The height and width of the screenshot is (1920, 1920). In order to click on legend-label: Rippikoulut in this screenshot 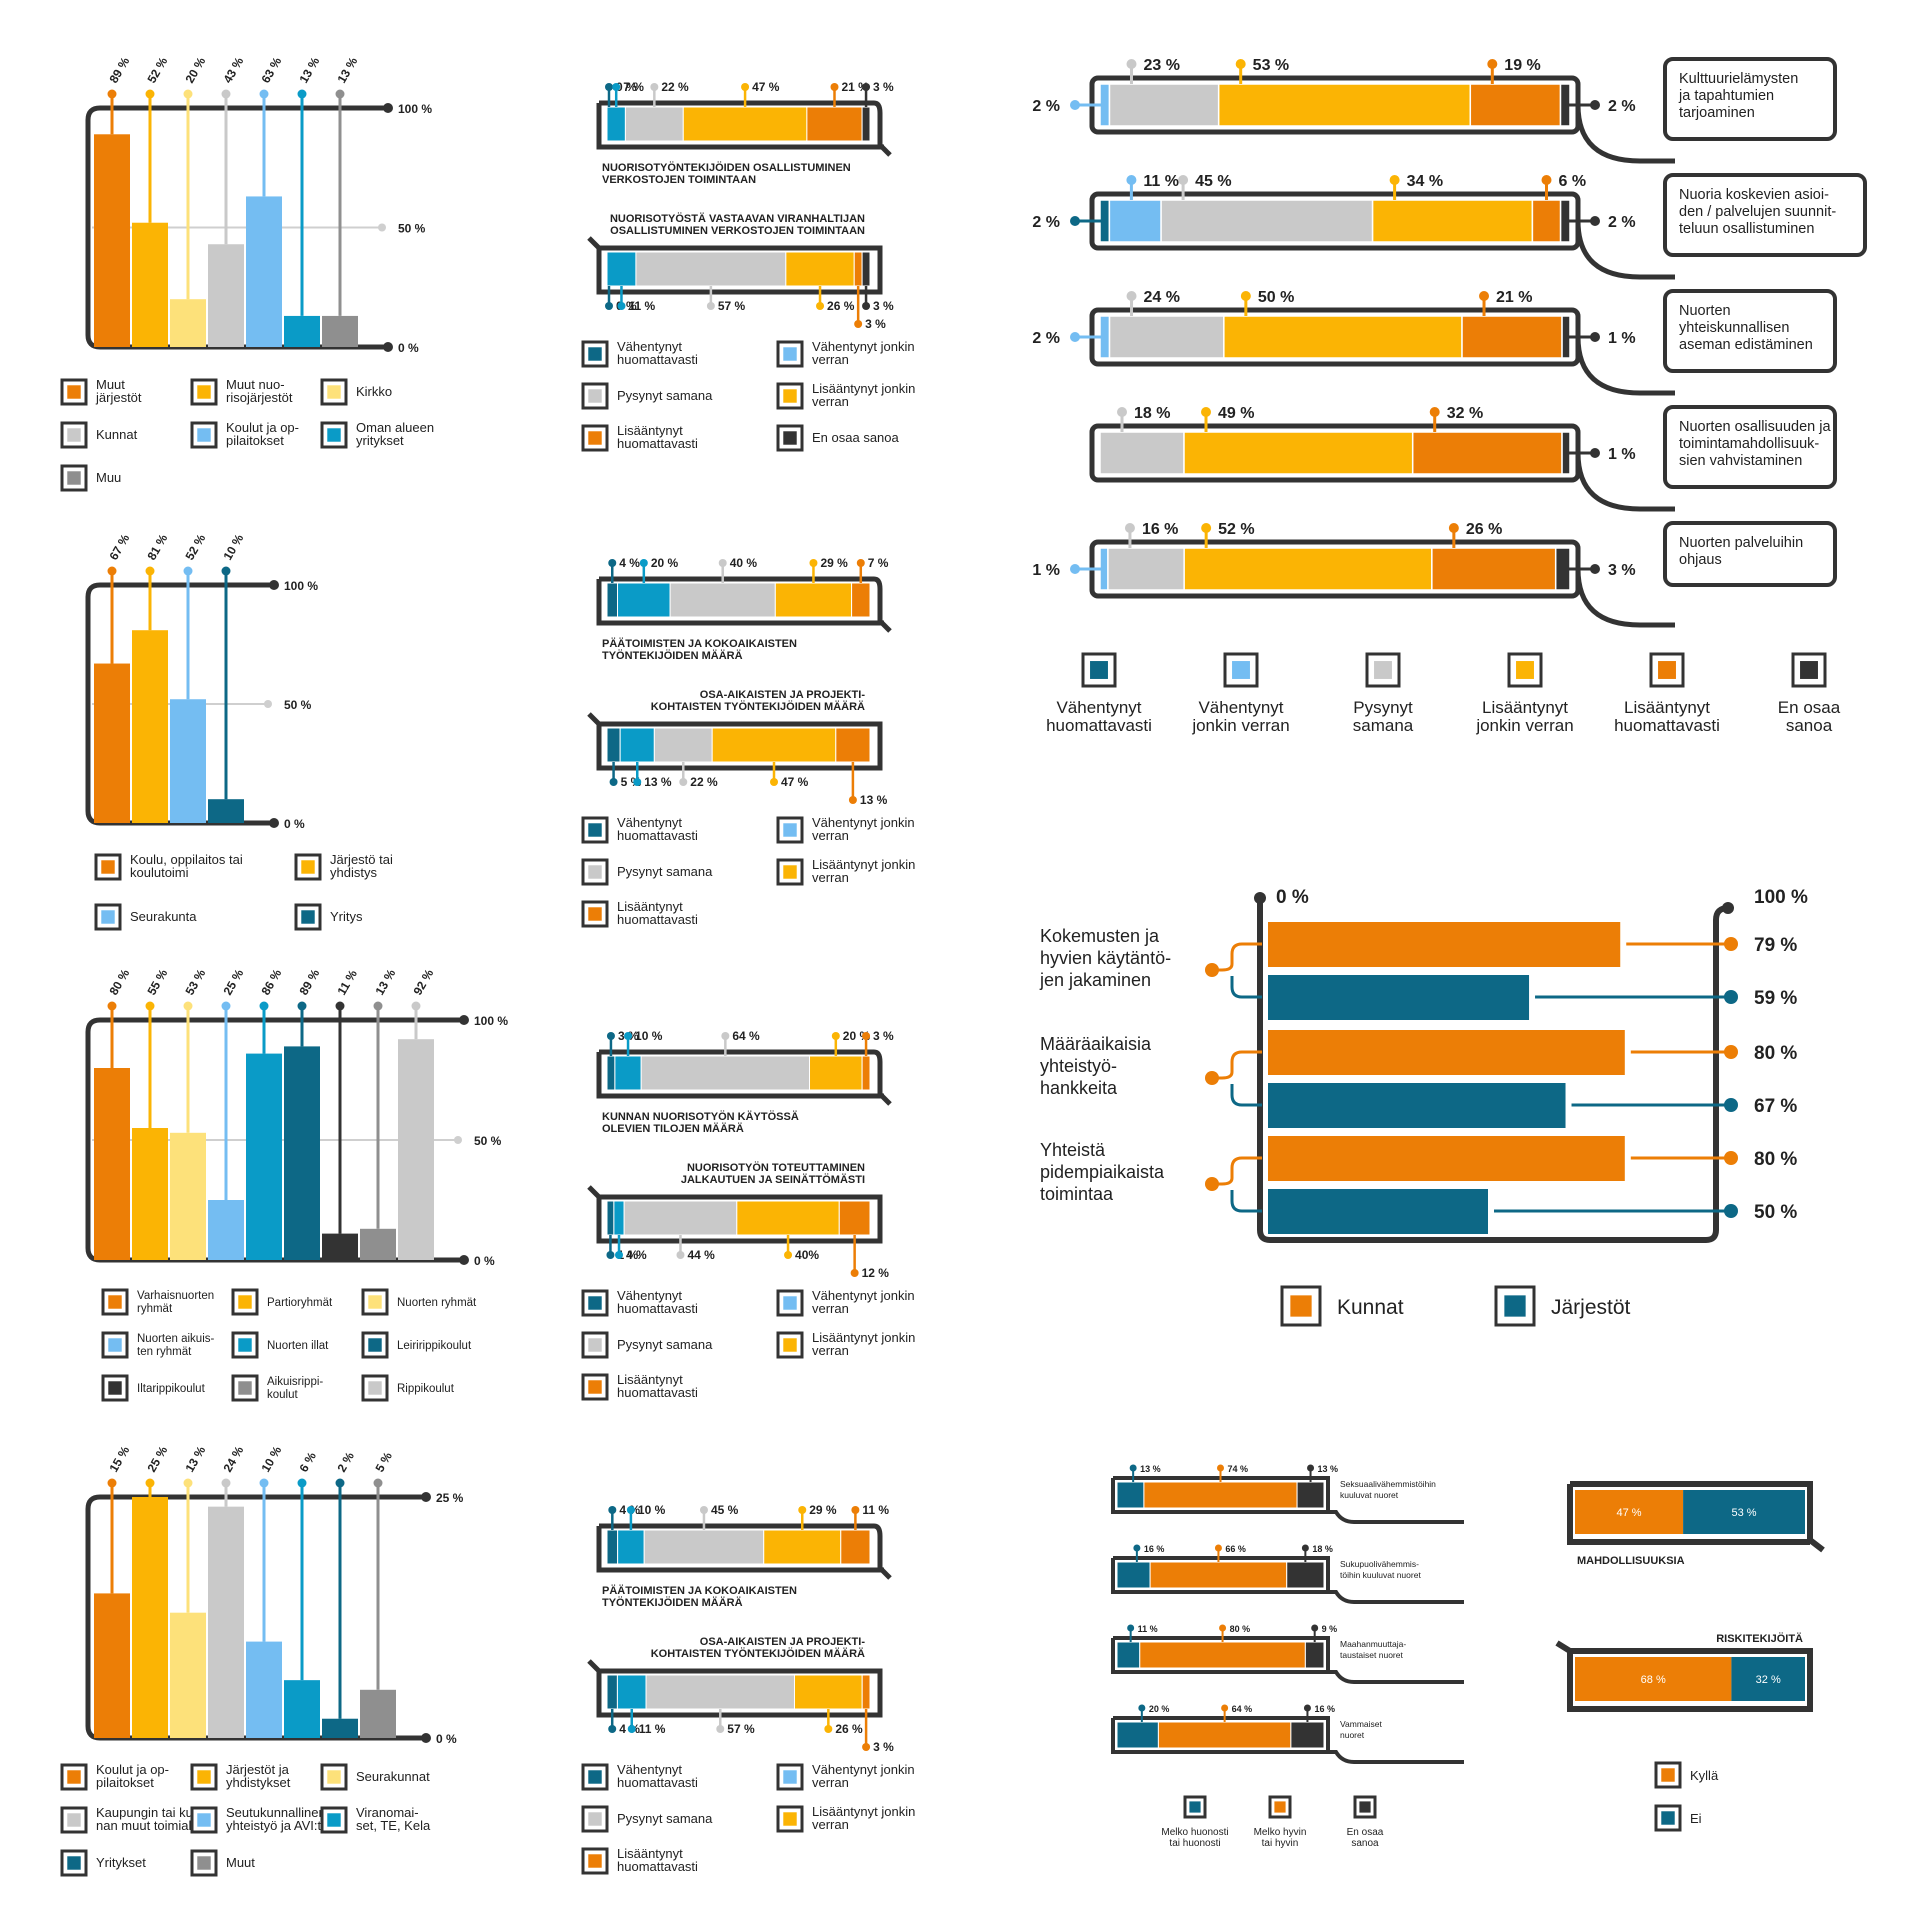, I will do `click(426, 1389)`.